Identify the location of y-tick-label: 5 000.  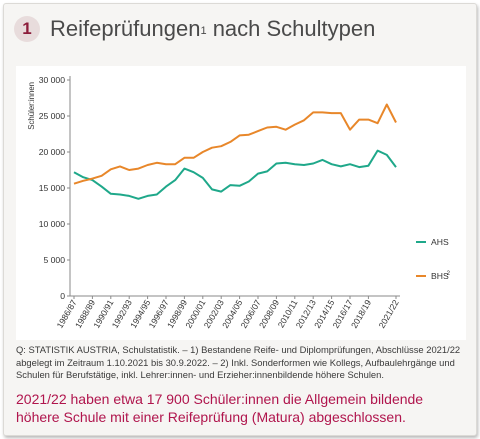
(54, 260).